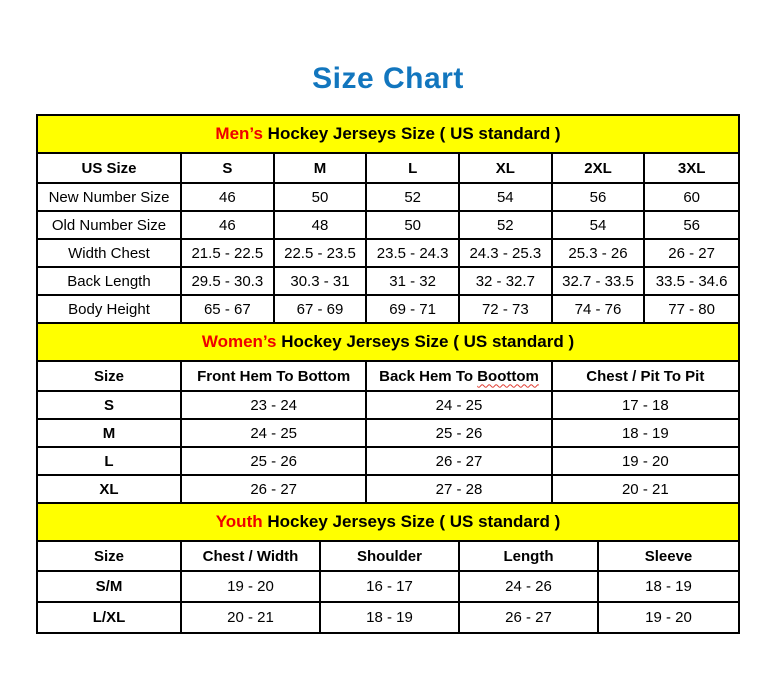 The height and width of the screenshot is (692, 776). What do you see at coordinates (239, 341) in the screenshot?
I see `band-highlight-word: Women’s` at bounding box center [239, 341].